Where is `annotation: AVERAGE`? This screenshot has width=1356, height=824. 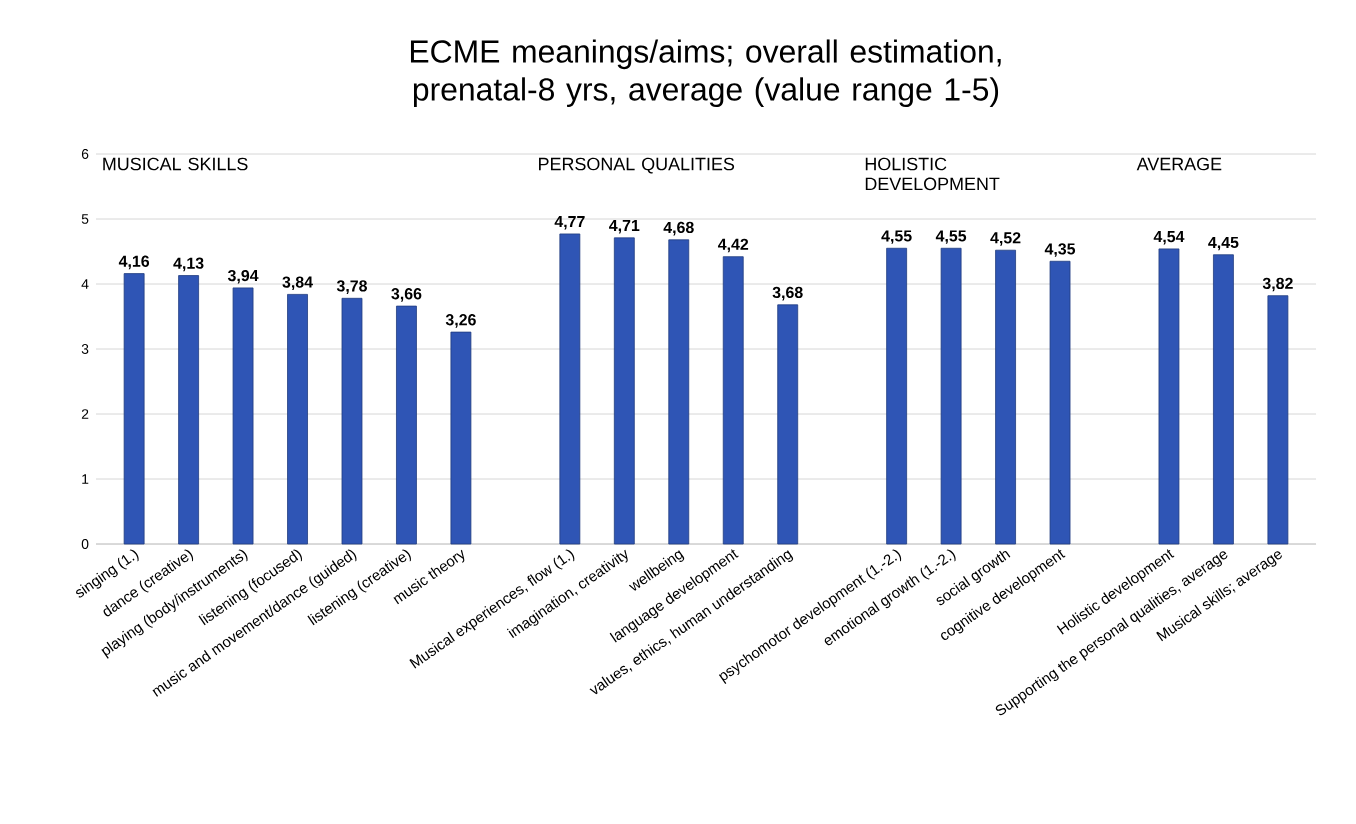
annotation: AVERAGE is located at coordinates (1179, 164).